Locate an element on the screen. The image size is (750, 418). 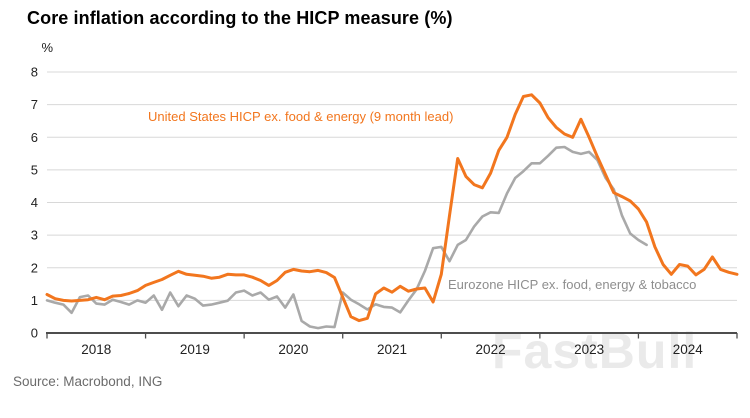
x-axis-tick-label: 2020 is located at coordinates (293, 349).